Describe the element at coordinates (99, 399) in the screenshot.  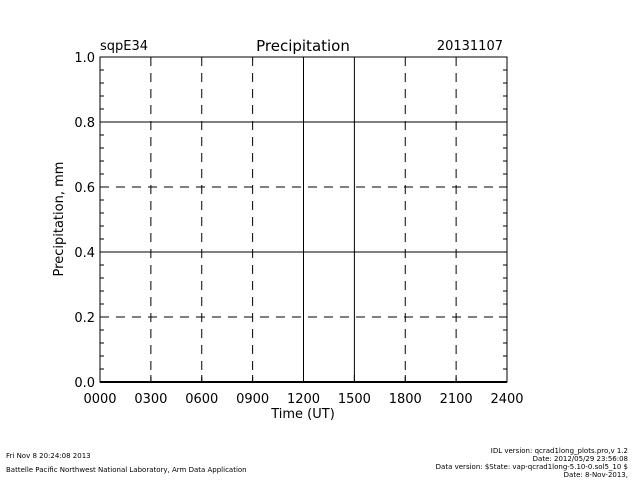
I see `x-tick-label: 0000` at that location.